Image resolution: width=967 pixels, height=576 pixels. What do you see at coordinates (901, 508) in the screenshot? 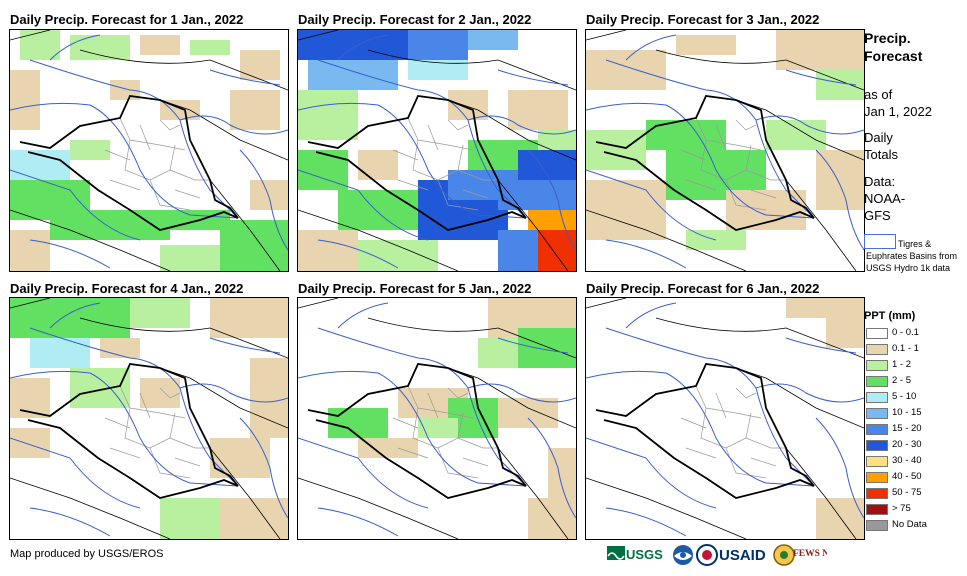
I see `legend-label: > 75` at bounding box center [901, 508].